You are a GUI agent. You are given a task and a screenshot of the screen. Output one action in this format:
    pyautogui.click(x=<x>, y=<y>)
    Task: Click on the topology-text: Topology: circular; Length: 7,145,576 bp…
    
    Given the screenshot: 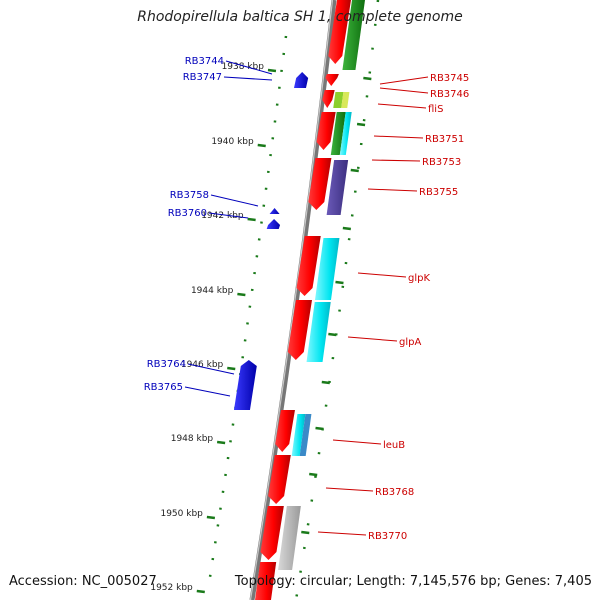 What is the action you would take?
    pyautogui.click(x=413, y=581)
    